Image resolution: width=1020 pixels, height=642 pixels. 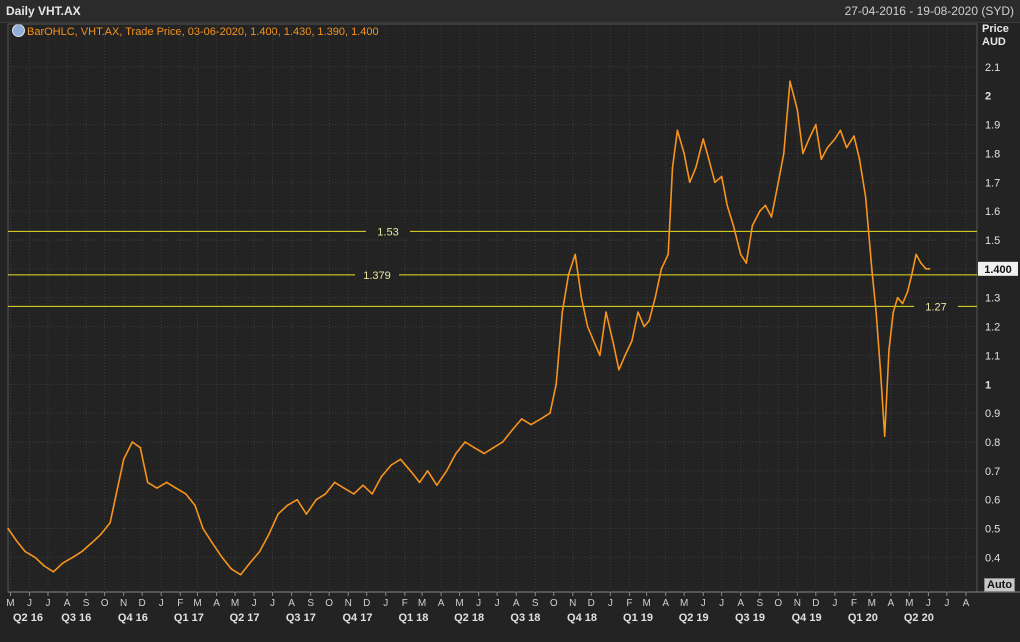 What do you see at coordinates (301, 618) in the screenshot?
I see `quarter-tick-label: Q3 17` at bounding box center [301, 618].